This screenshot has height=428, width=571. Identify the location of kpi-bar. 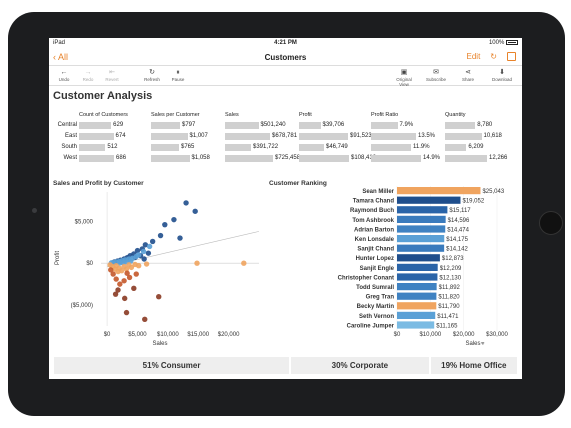
(466, 158).